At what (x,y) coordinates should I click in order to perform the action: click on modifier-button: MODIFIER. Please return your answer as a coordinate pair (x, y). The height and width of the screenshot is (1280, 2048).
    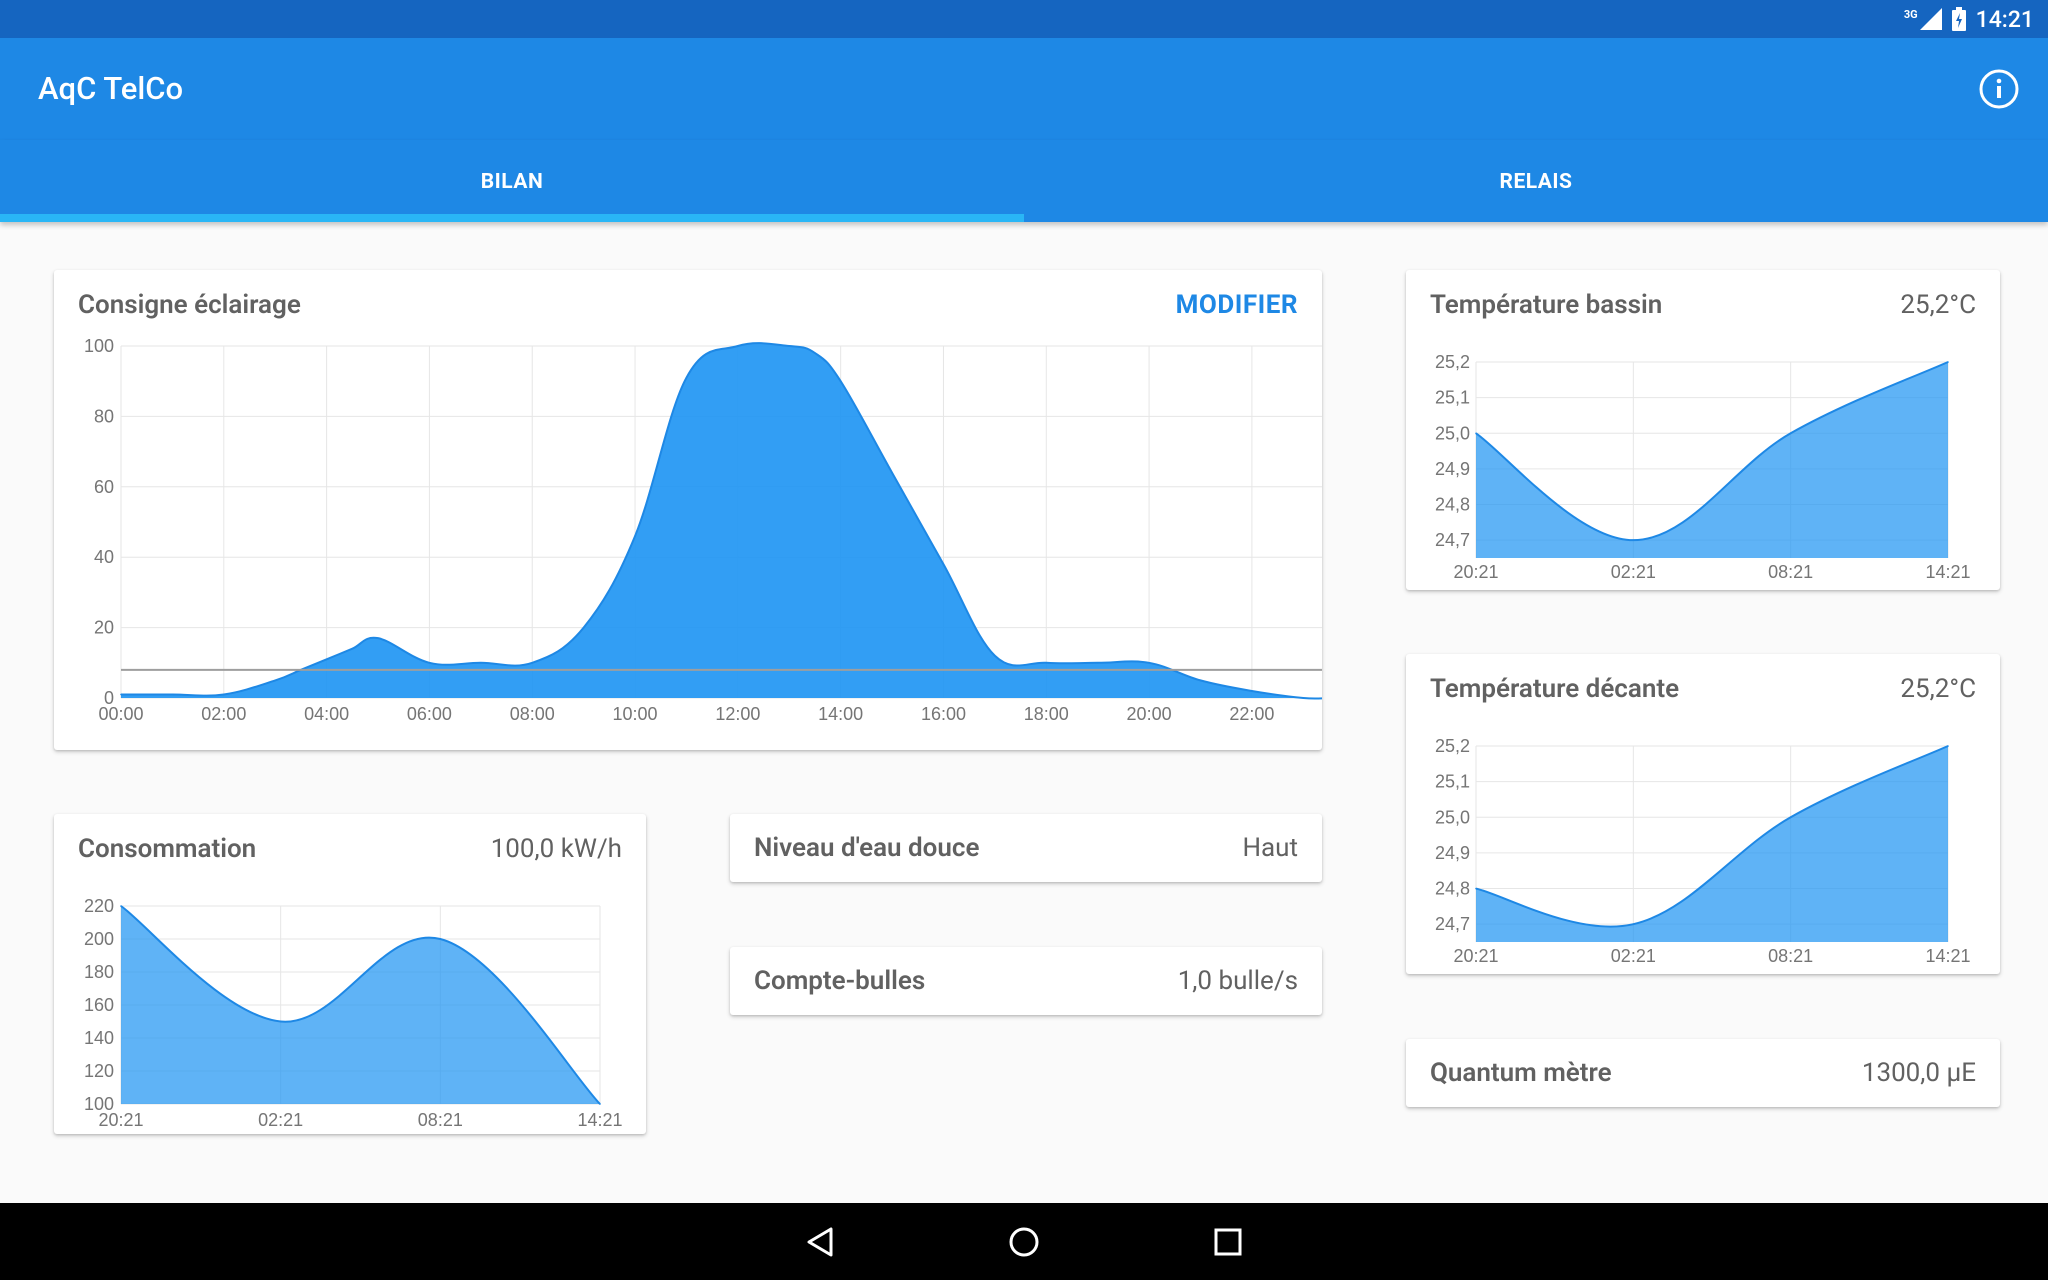
    Looking at the image, I should click on (1236, 305).